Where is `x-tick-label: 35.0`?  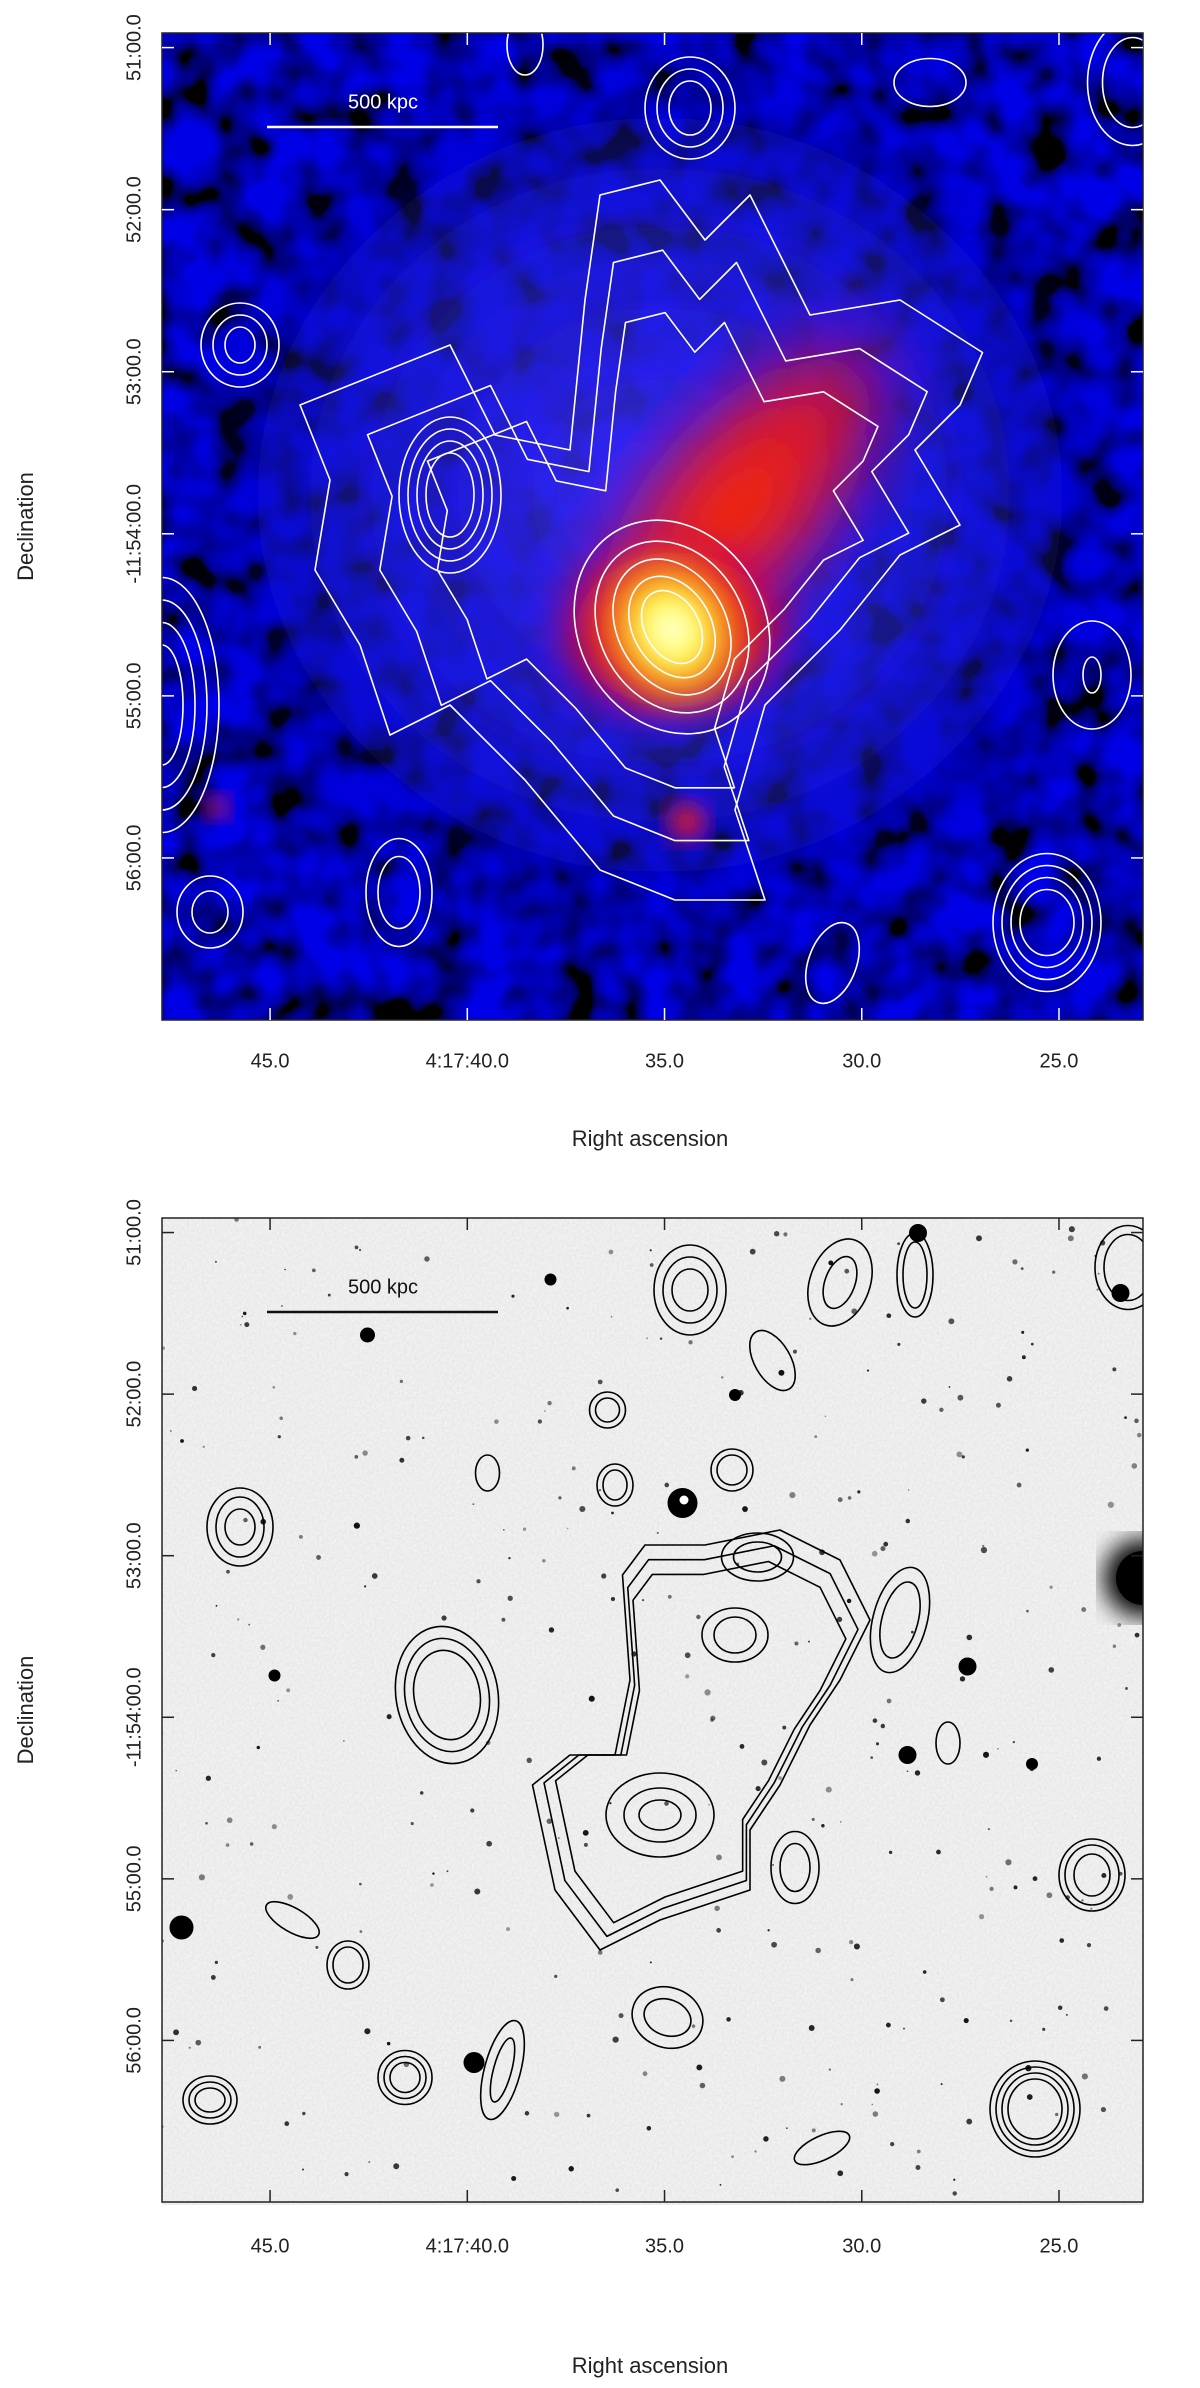
x-tick-label: 35.0 is located at coordinates (664, 2246).